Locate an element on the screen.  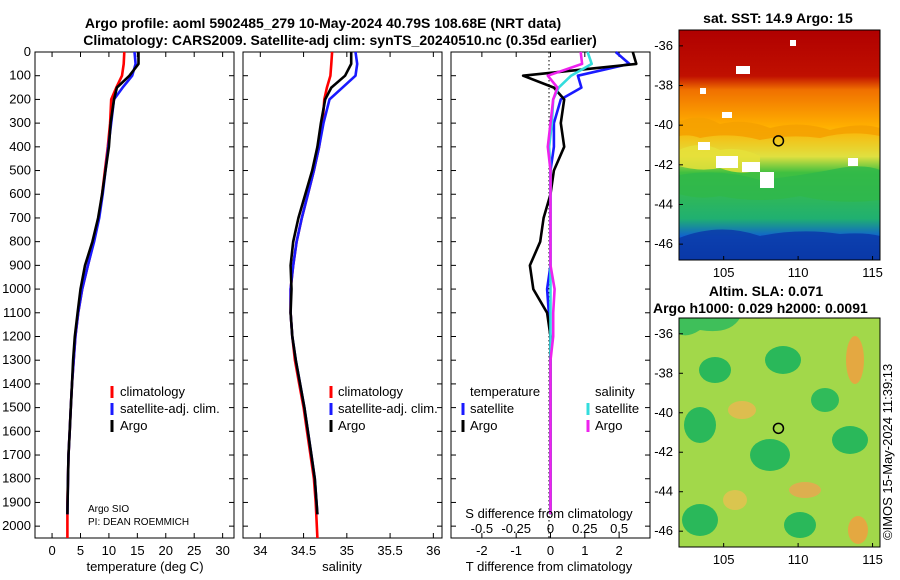
depth-tick-label: 1200 is located at coordinates (16, 335).